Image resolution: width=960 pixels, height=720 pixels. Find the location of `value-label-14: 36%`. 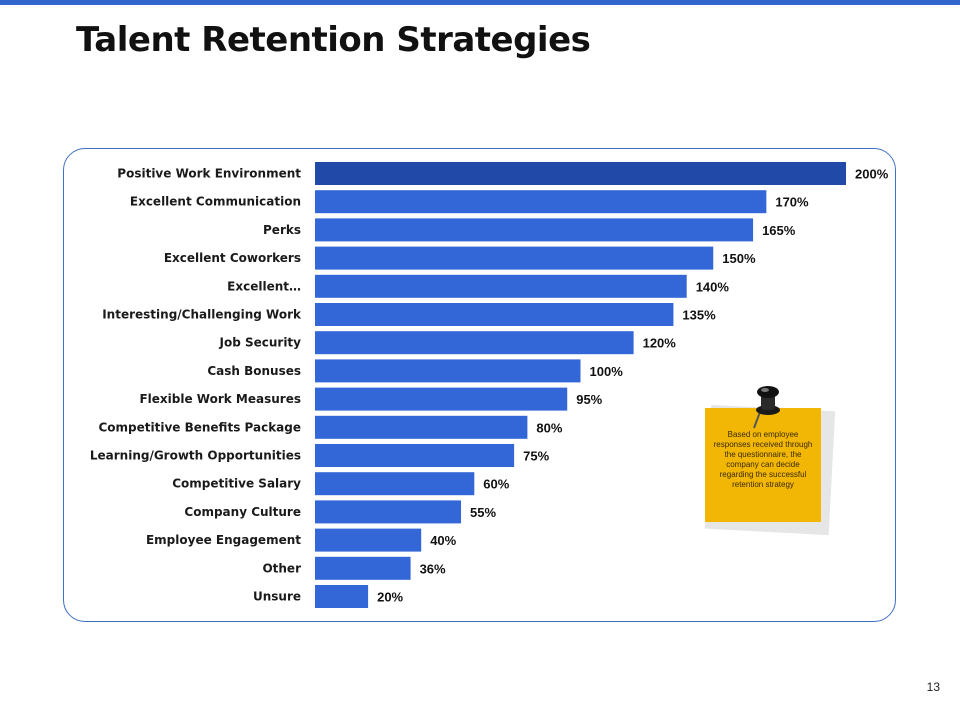

value-label-14: 36% is located at coordinates (433, 568).